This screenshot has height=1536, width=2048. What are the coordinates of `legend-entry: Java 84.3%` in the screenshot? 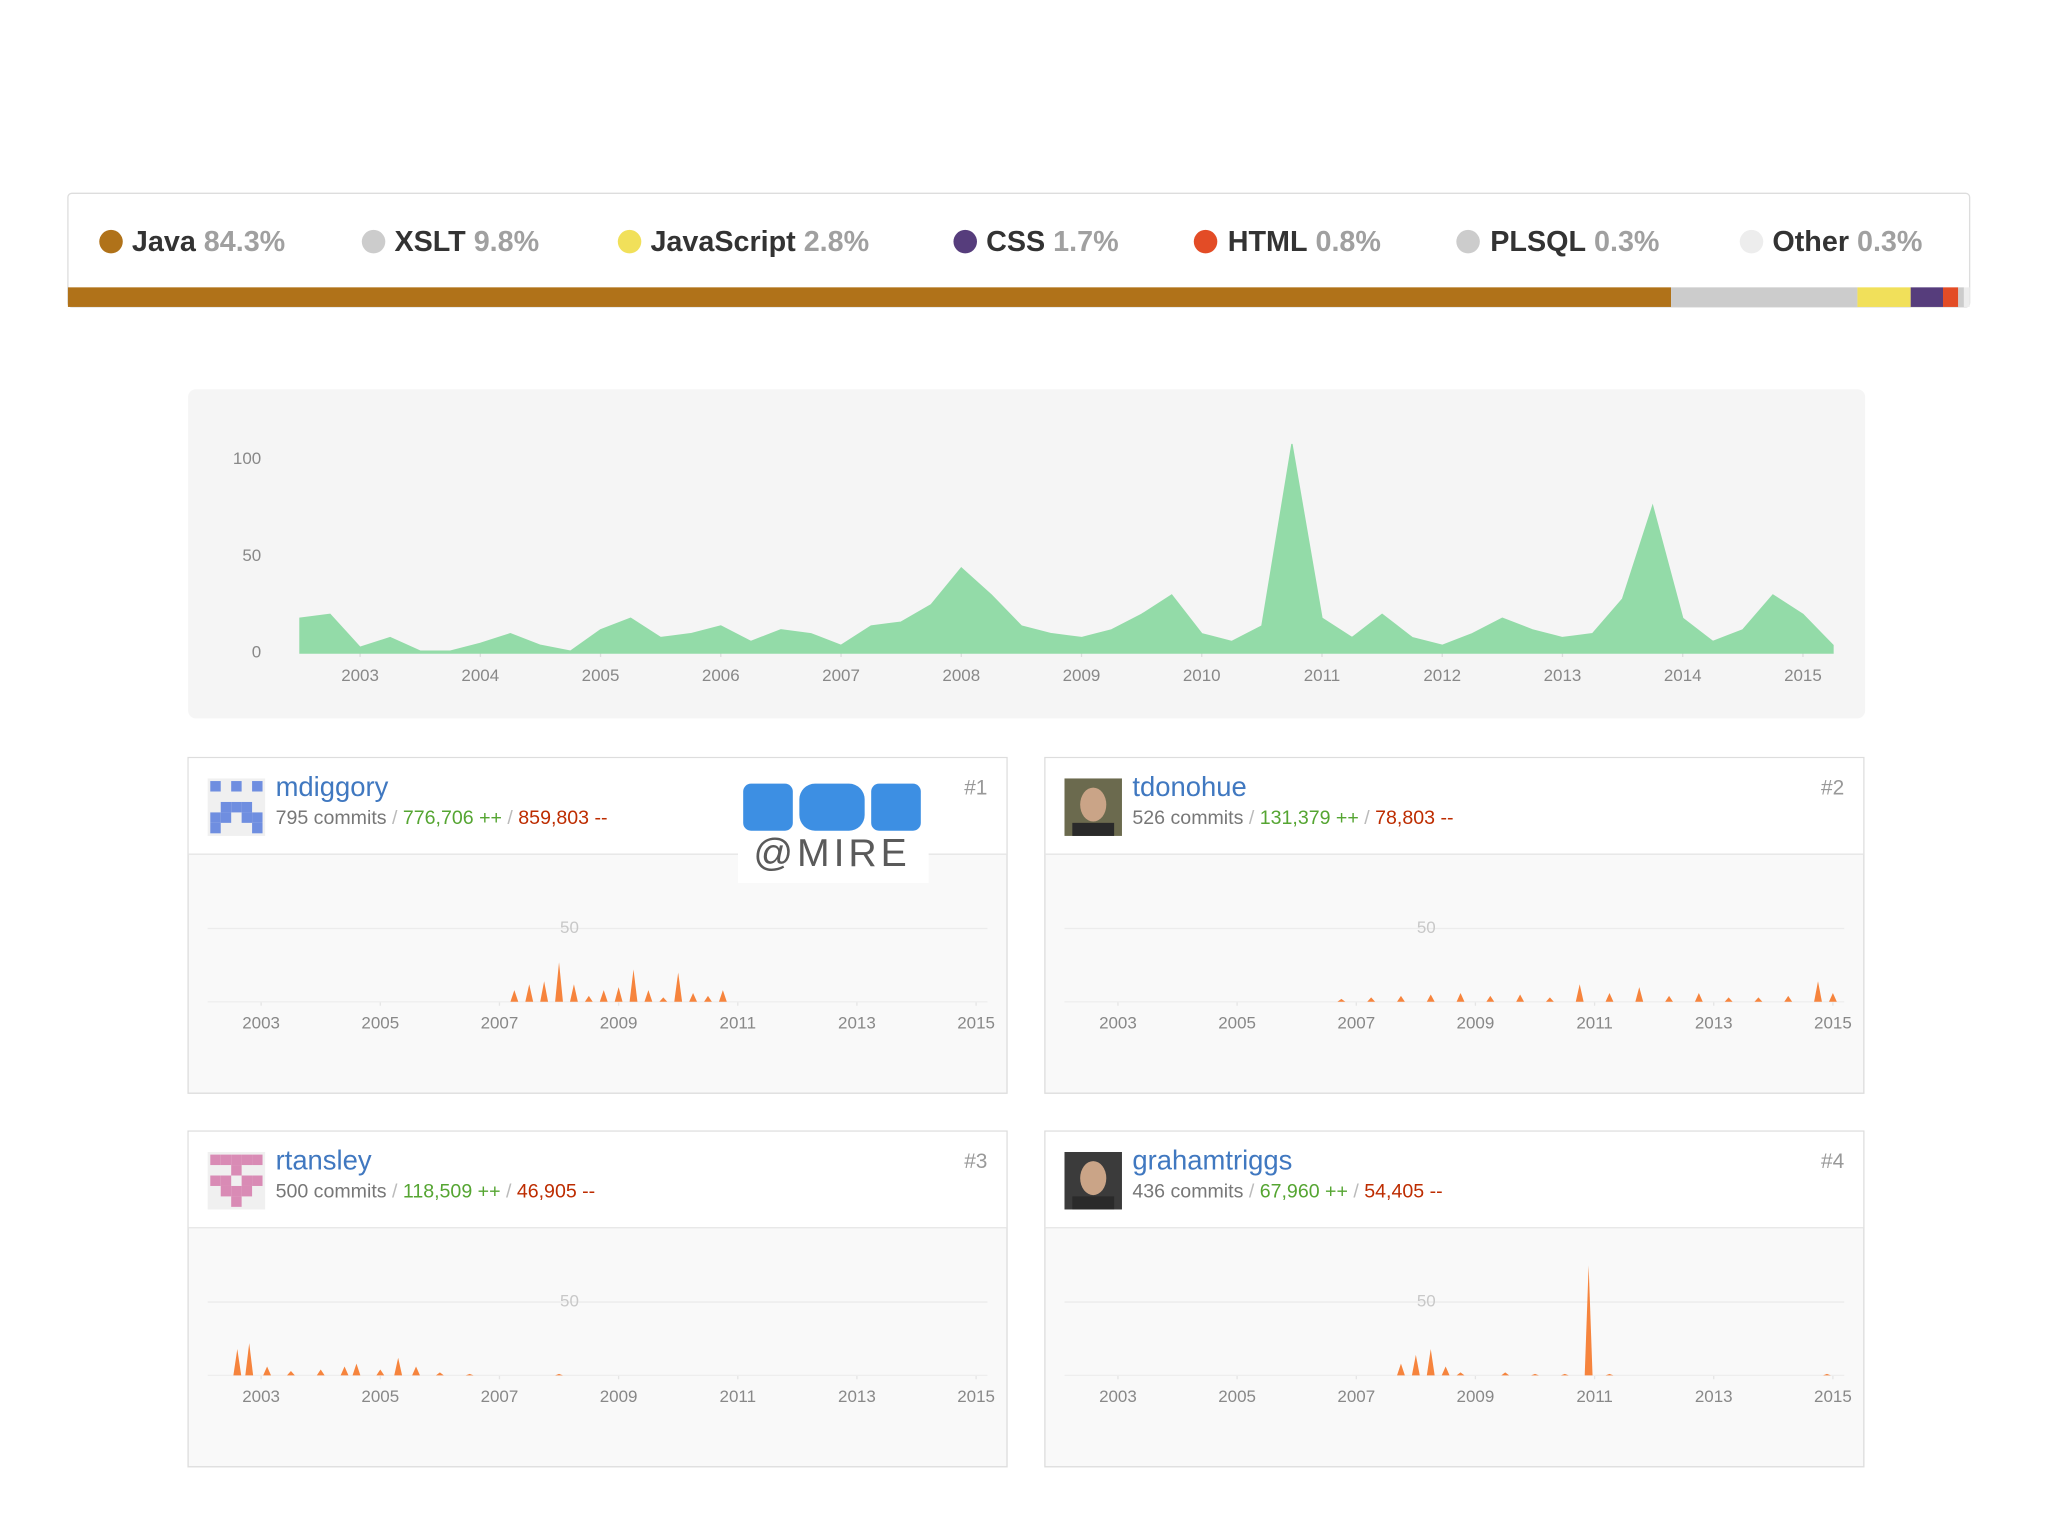 It's located at (208, 242).